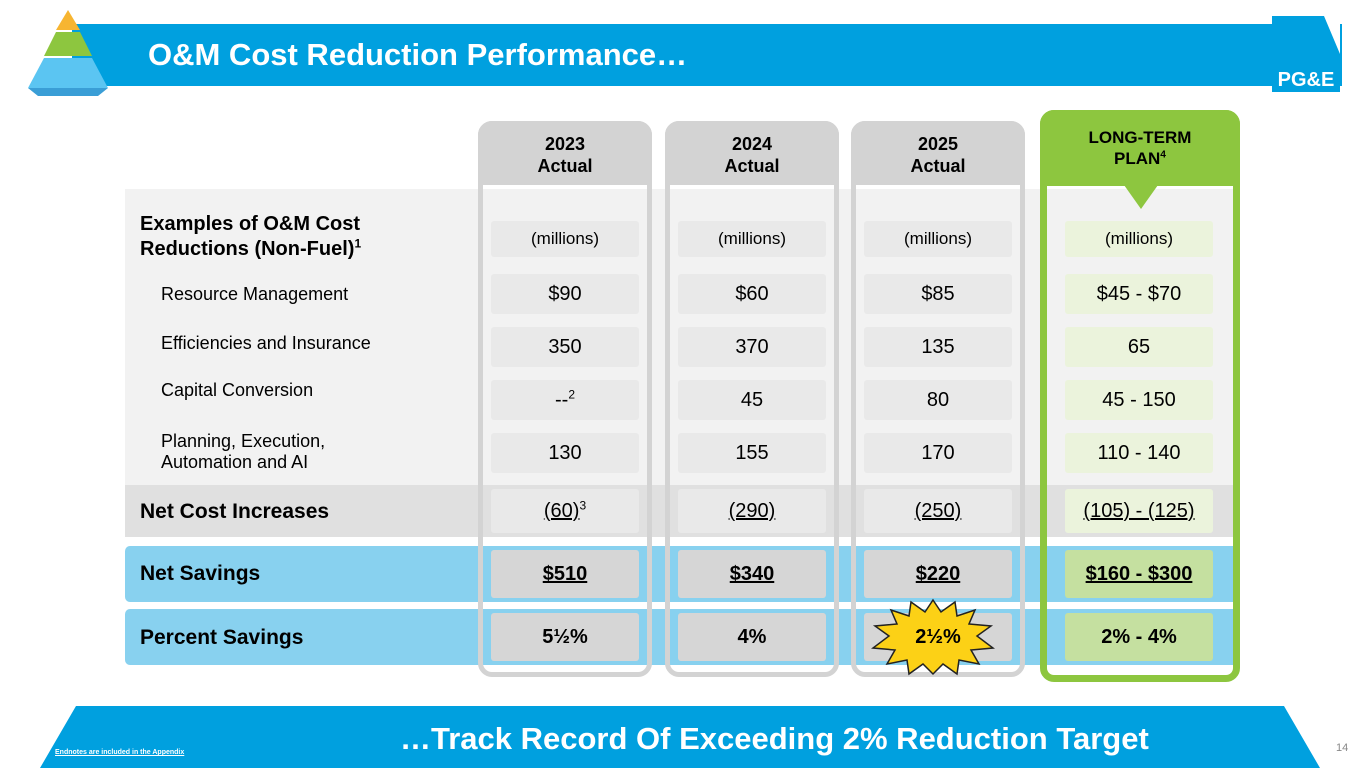 The image size is (1365, 768). Describe the element at coordinates (120, 752) in the screenshot. I see `endnote-link: Endnotes are included in the Appendix` at that location.